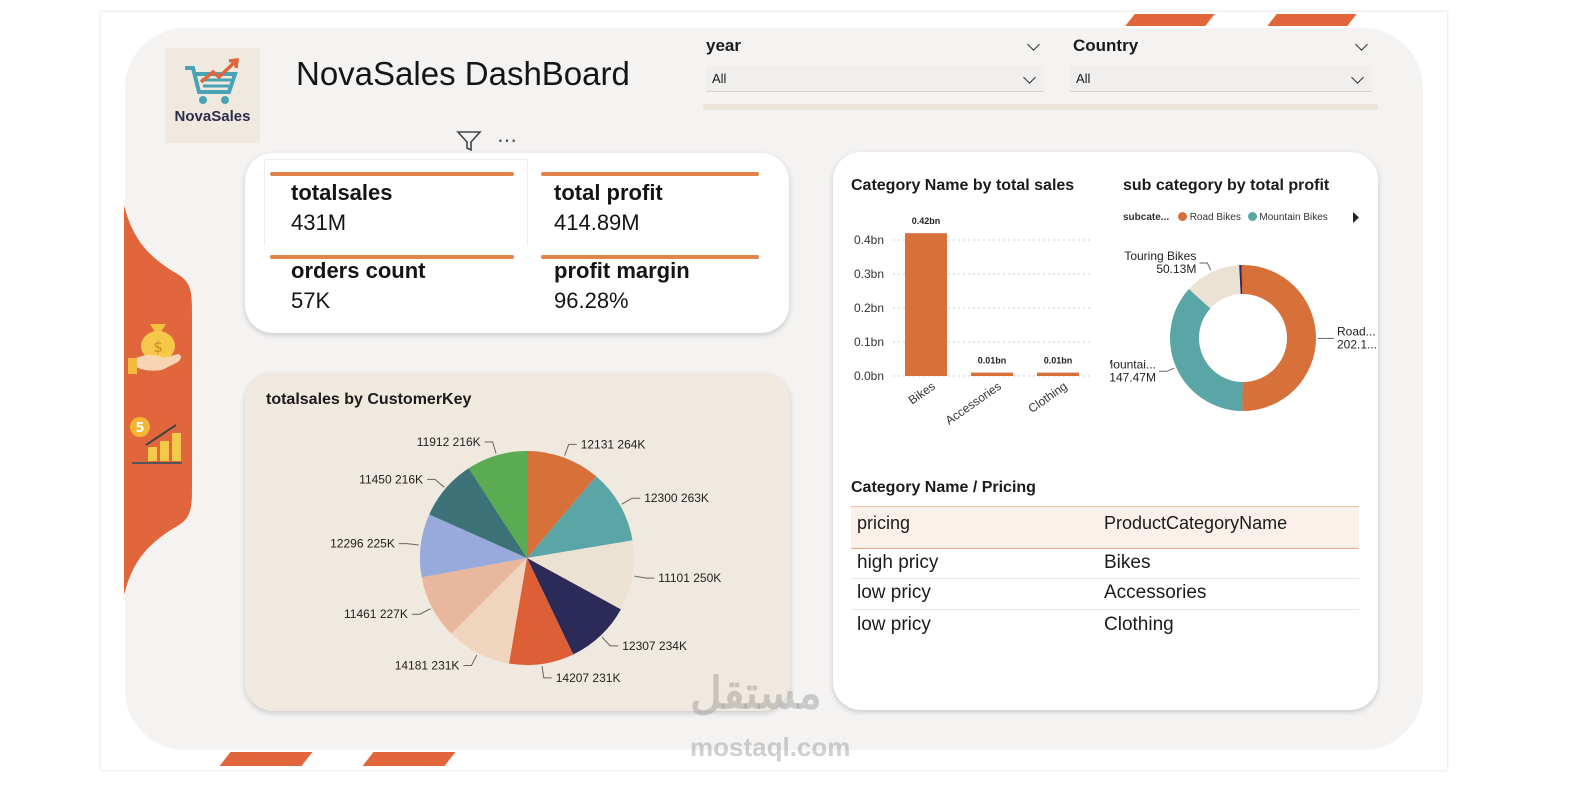 Image resolution: width=1591 pixels, height=792 pixels. I want to click on logo-text: NovaSales, so click(212, 116).